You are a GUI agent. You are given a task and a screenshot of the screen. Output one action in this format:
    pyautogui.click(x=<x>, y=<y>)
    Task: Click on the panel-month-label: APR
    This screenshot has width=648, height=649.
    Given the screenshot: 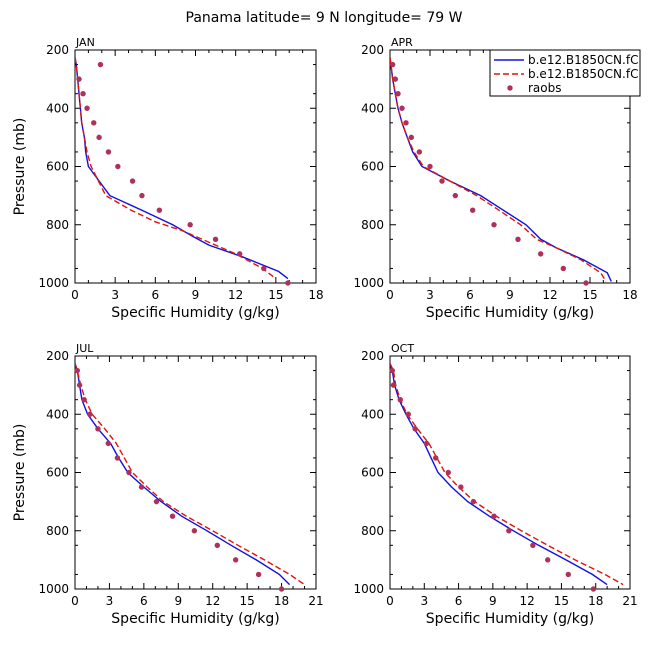 What is the action you would take?
    pyautogui.click(x=402, y=42)
    